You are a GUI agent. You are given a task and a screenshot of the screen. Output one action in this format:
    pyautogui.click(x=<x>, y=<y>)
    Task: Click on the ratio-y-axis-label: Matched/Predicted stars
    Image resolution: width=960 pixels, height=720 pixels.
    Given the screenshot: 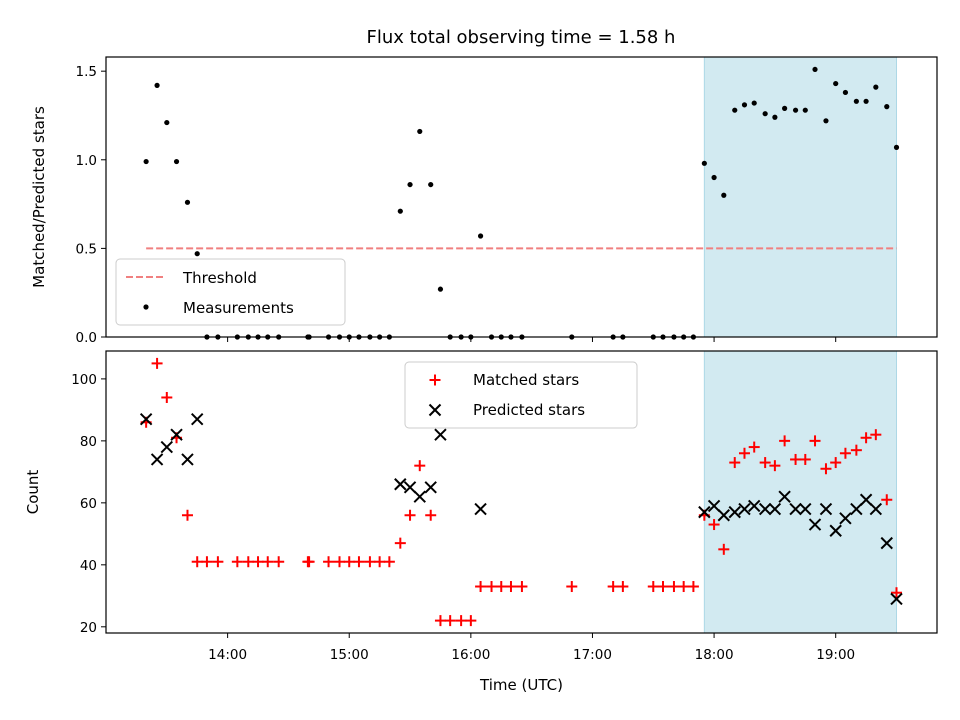 What is the action you would take?
    pyautogui.click(x=39, y=197)
    